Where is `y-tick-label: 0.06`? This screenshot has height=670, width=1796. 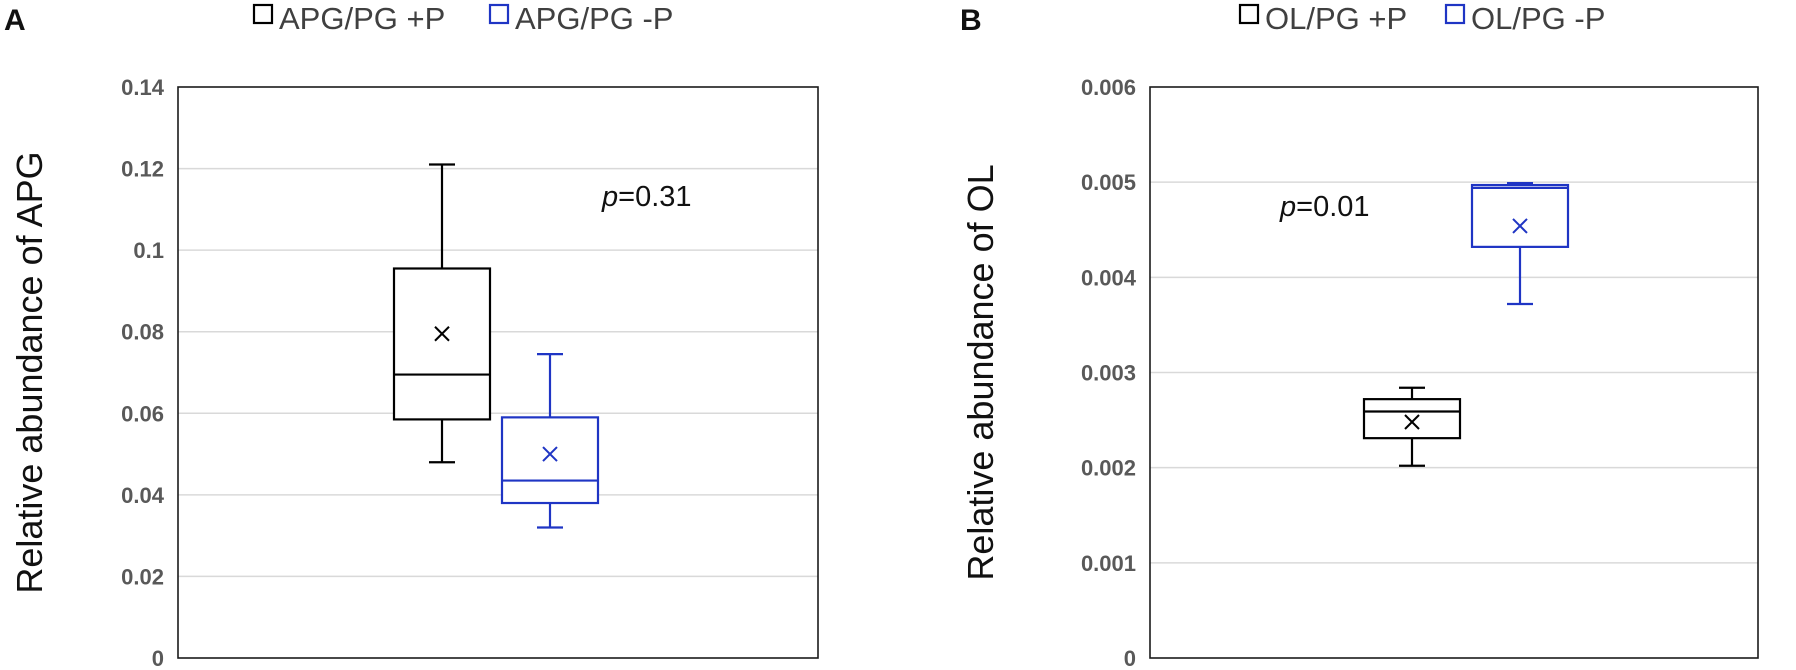
y-tick-label: 0.06 is located at coordinates (142, 413).